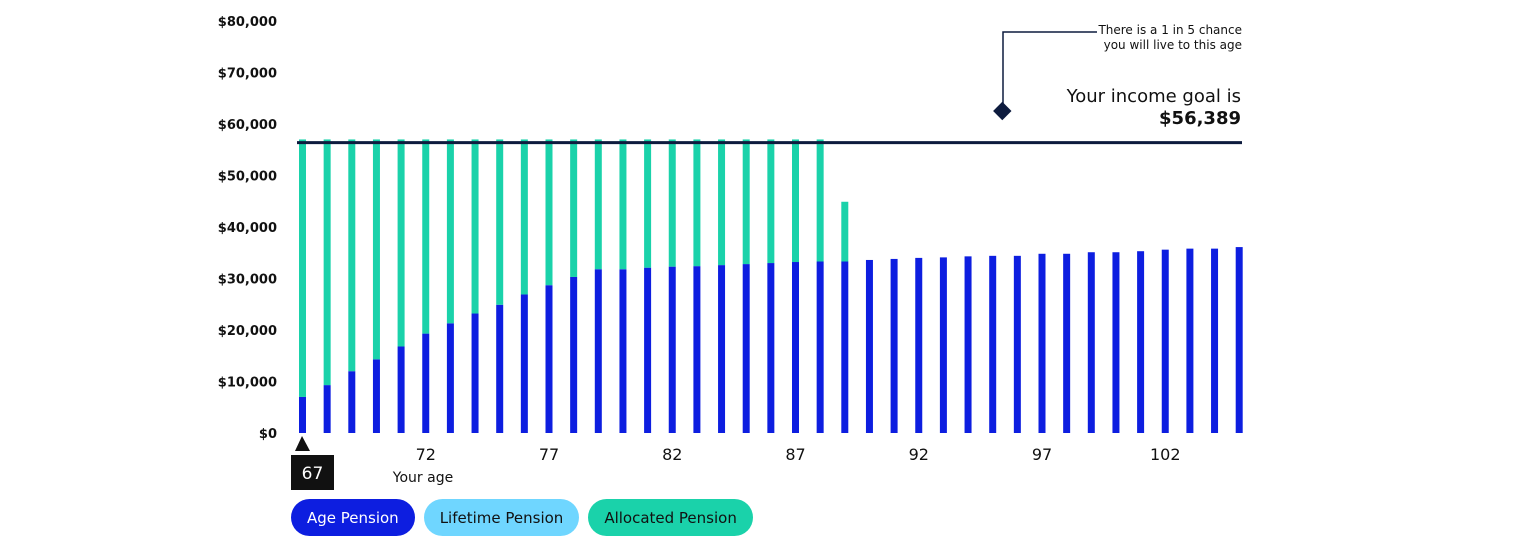 This screenshot has width=1536, height=554. I want to click on income-goal-label: Your income goal is, so click(1153, 96).